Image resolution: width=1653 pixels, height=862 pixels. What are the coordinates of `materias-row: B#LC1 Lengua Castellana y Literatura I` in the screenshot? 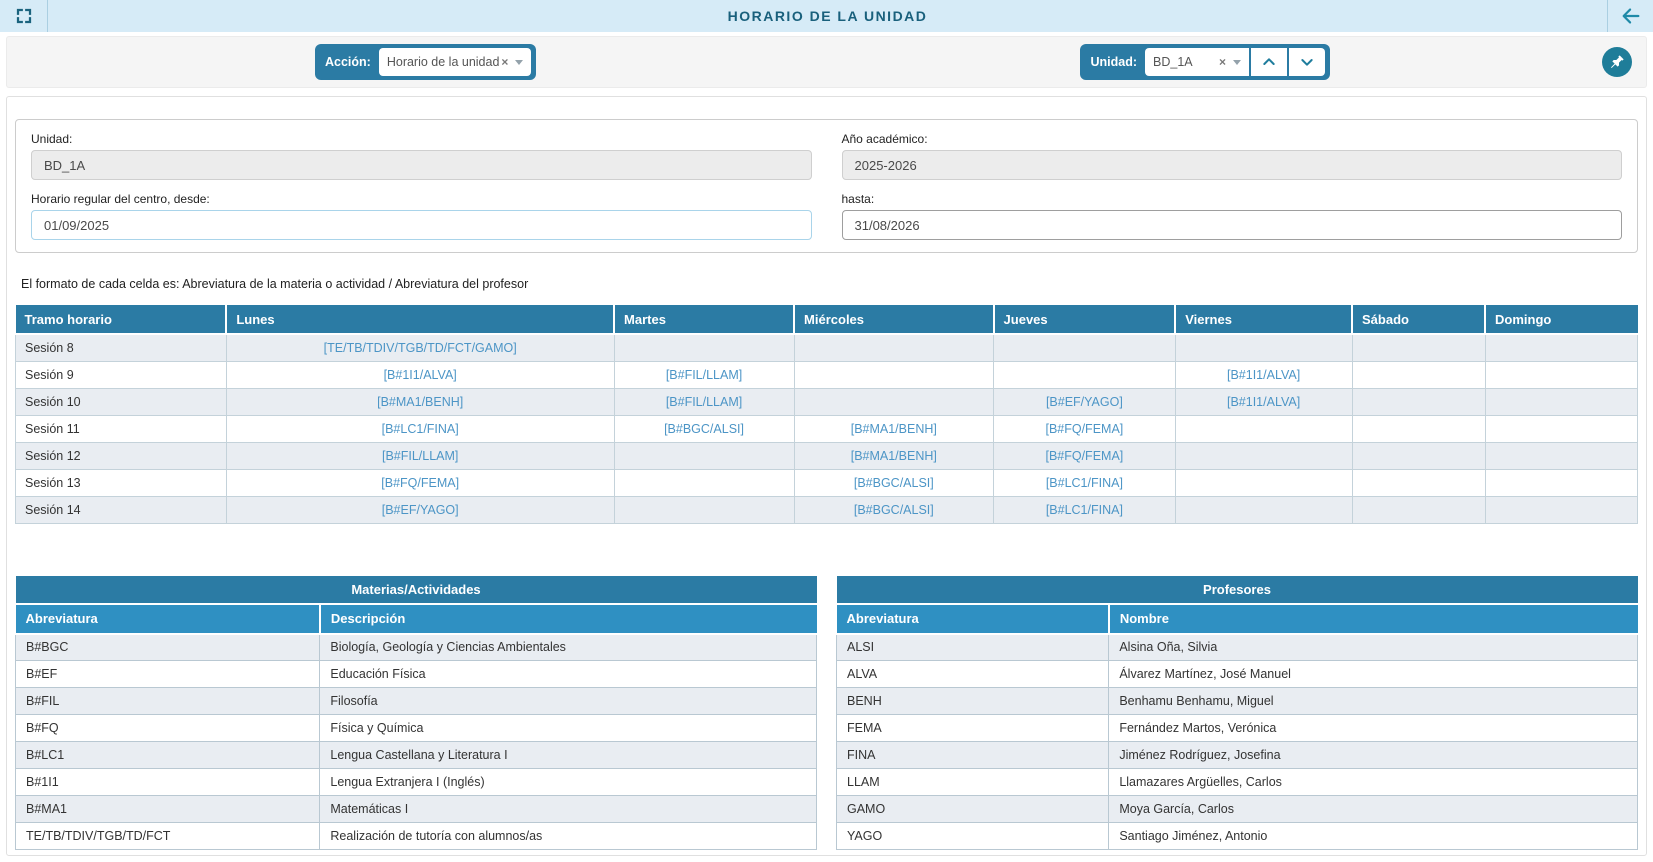 It's located at (415, 755).